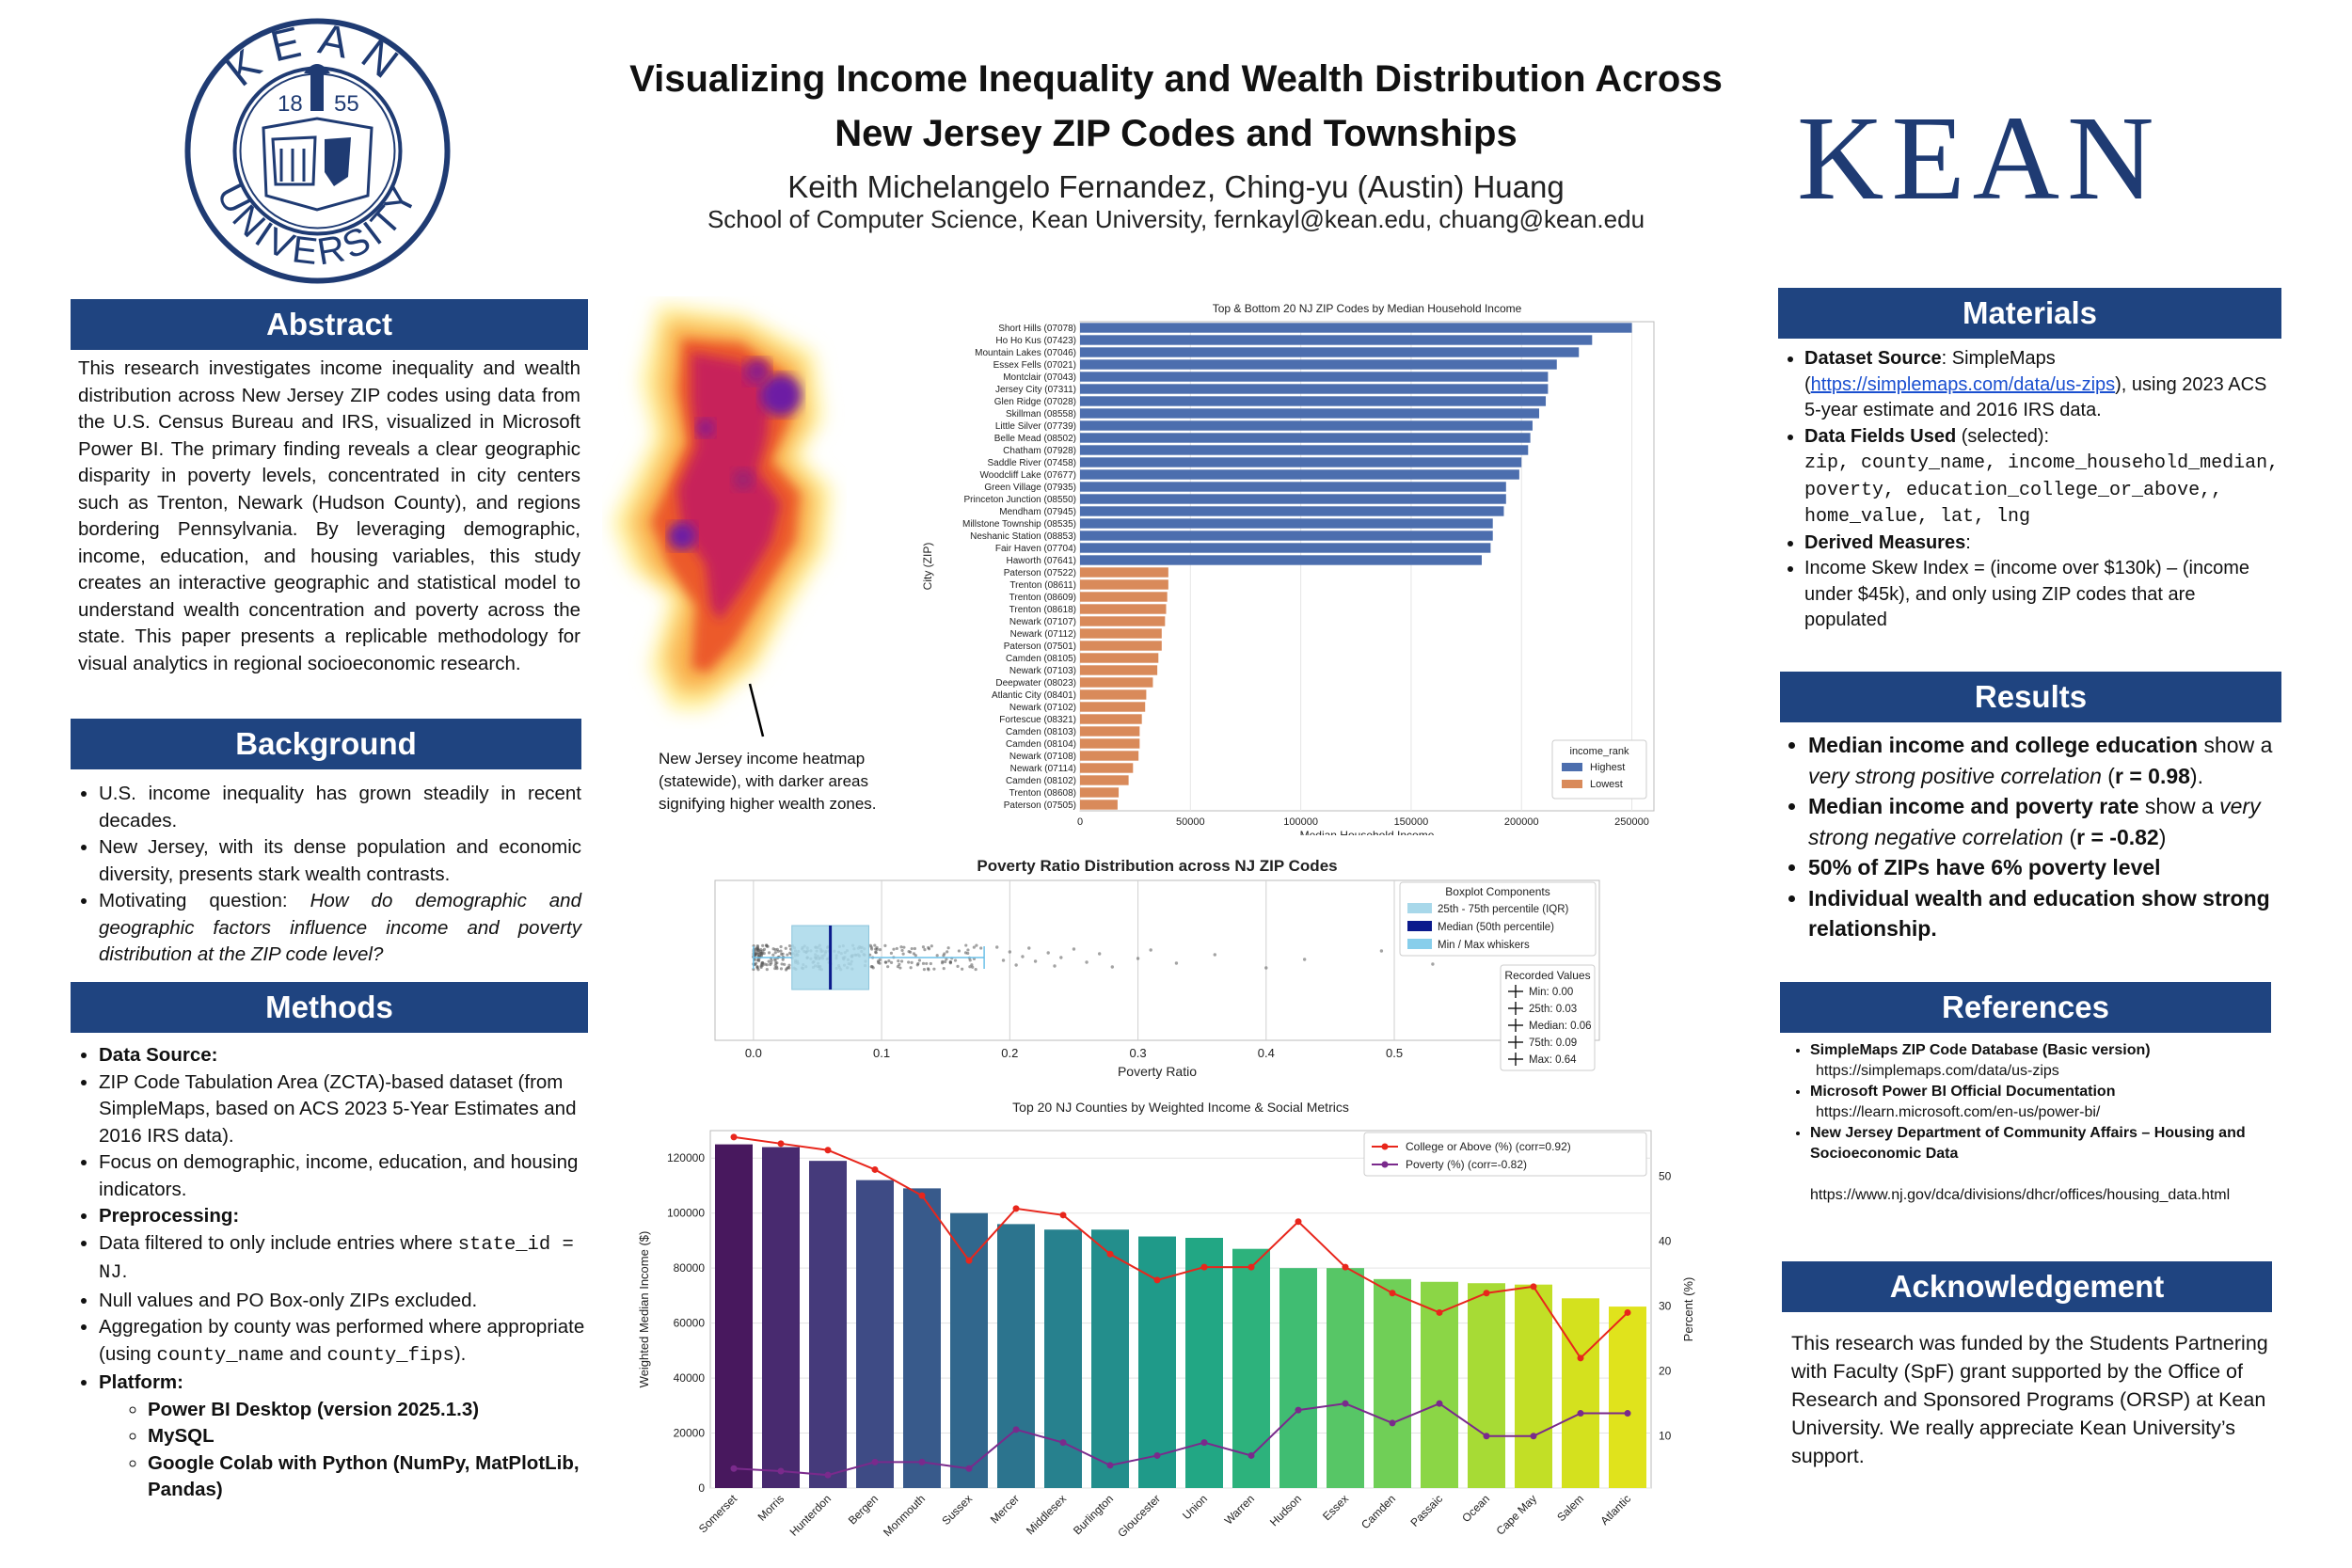 Image resolution: width=2352 pixels, height=1568 pixels. What do you see at coordinates (1023, 536) in the screenshot?
I see `y-tick-label: Neshanic Station (08853)` at bounding box center [1023, 536].